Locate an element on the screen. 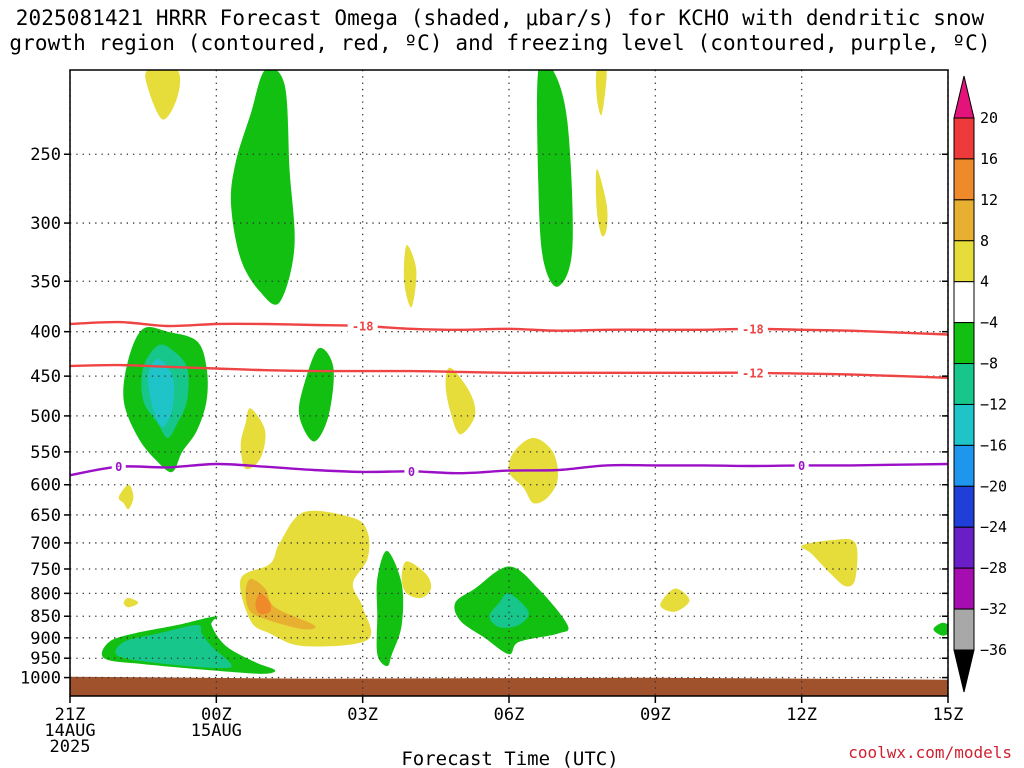 Image resolution: width=1024 pixels, height=768 pixels. x-tick-label: 09Z is located at coordinates (655, 715).